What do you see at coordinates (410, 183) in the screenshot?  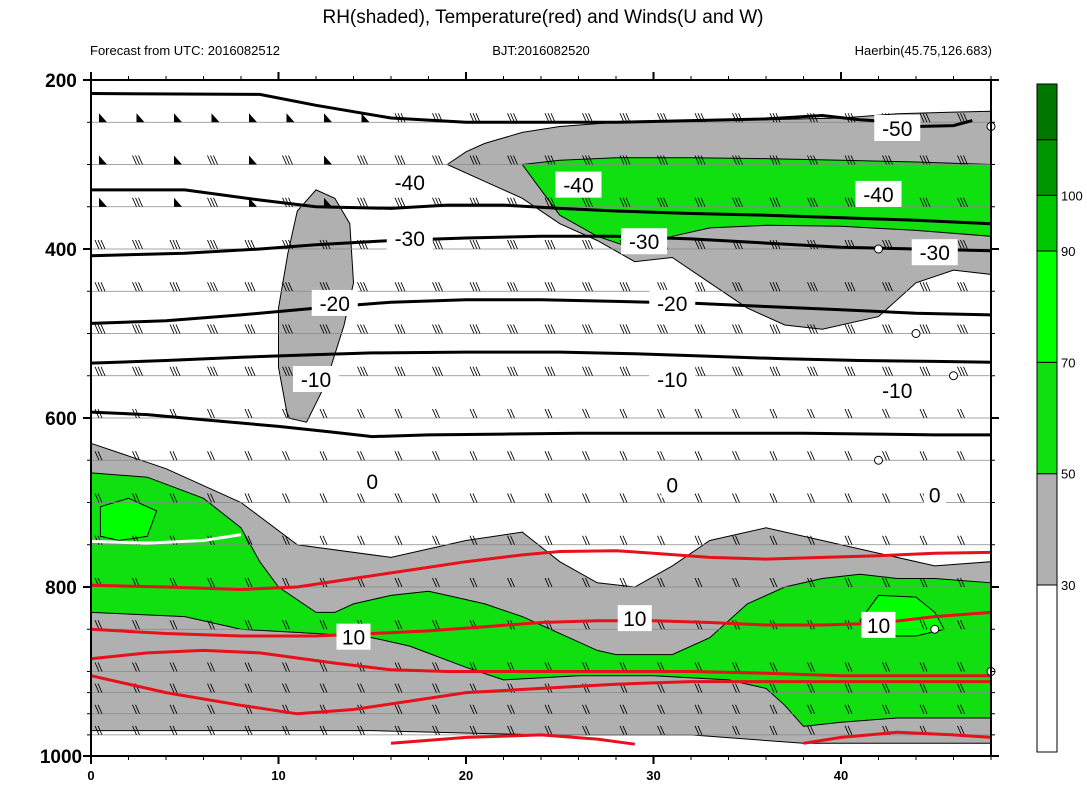 I see `contour-label: -40` at bounding box center [410, 183].